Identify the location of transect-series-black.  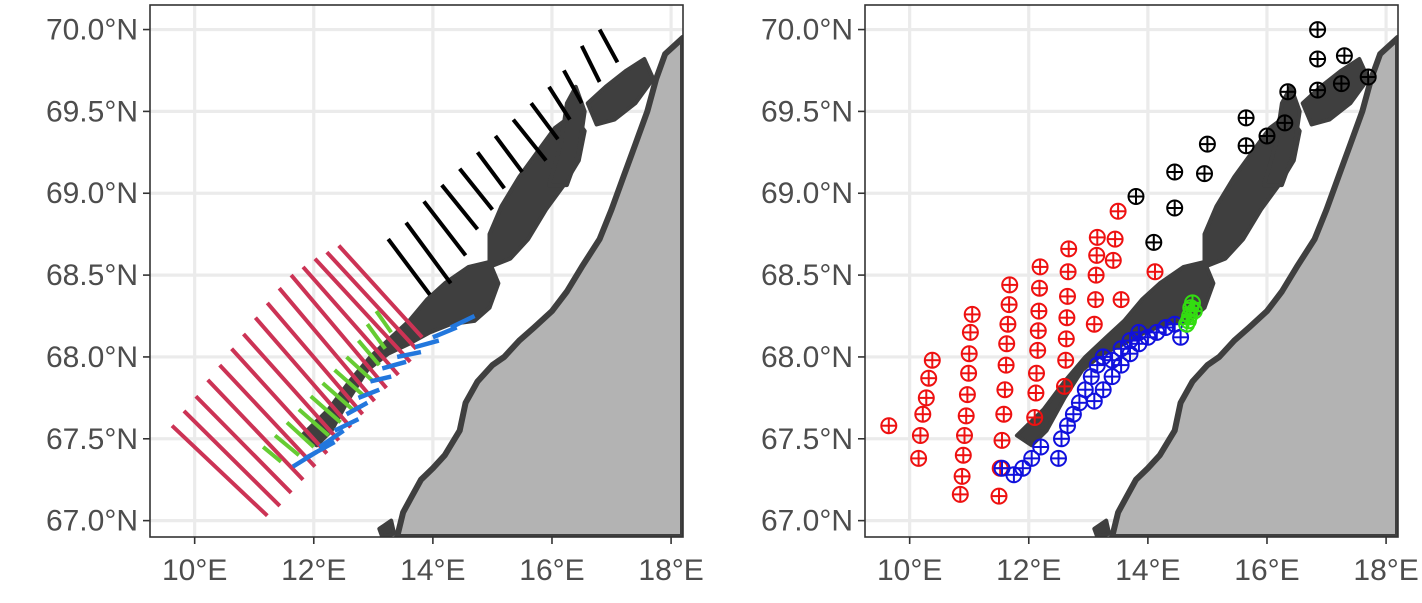
(503, 162).